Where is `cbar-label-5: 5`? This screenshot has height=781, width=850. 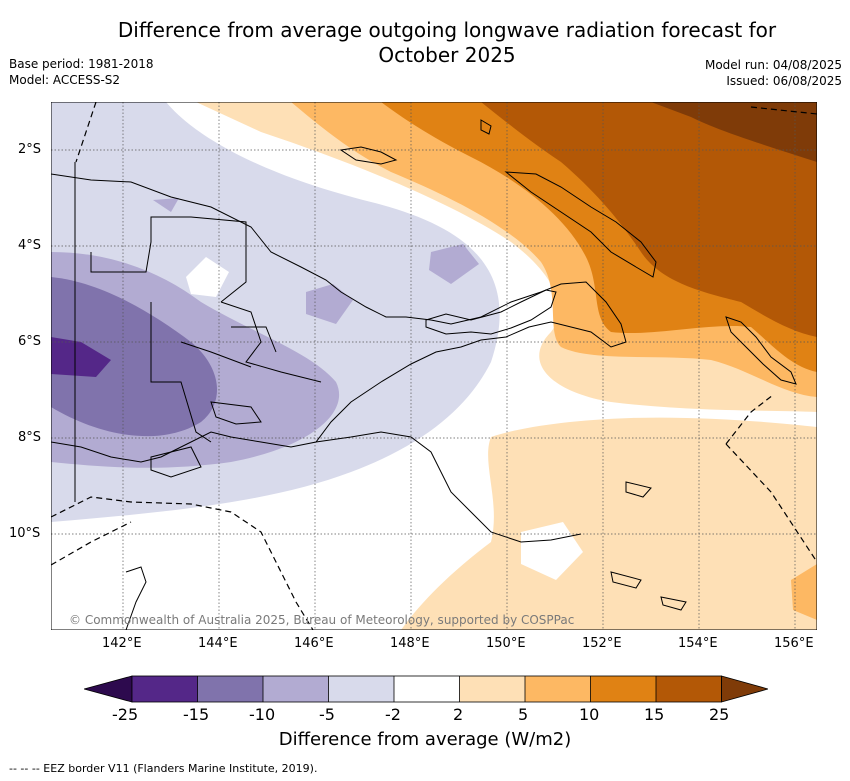 cbar-label-5: 5 is located at coordinates (523, 714).